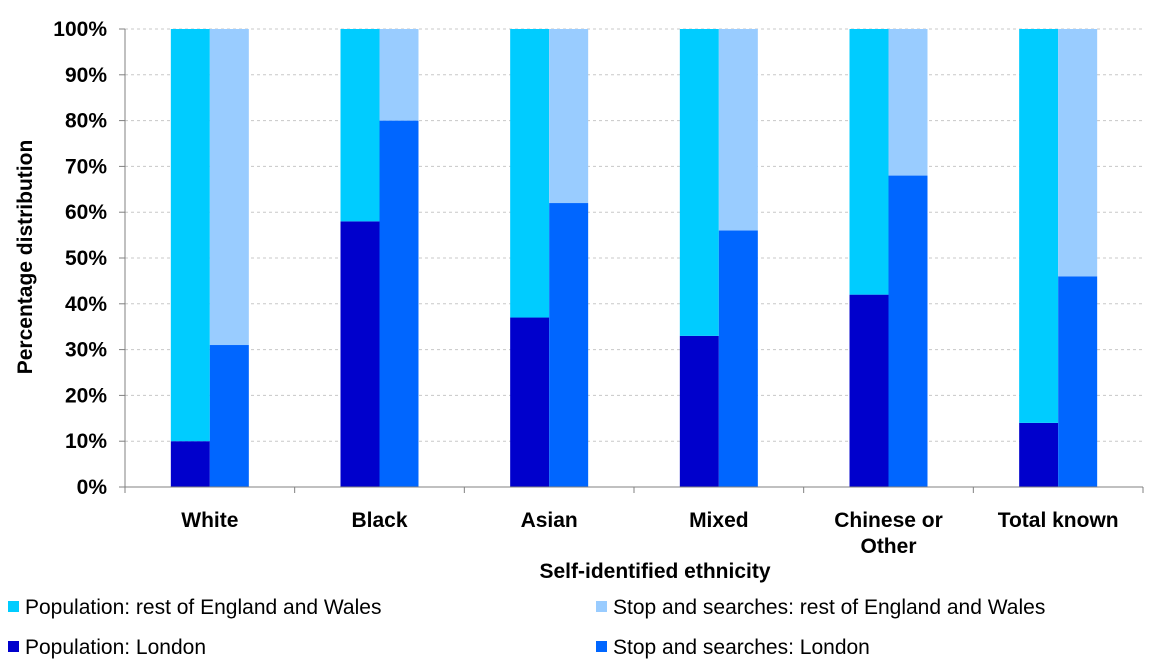 The height and width of the screenshot is (671, 1175). I want to click on legend-label: Population: London, so click(115, 647).